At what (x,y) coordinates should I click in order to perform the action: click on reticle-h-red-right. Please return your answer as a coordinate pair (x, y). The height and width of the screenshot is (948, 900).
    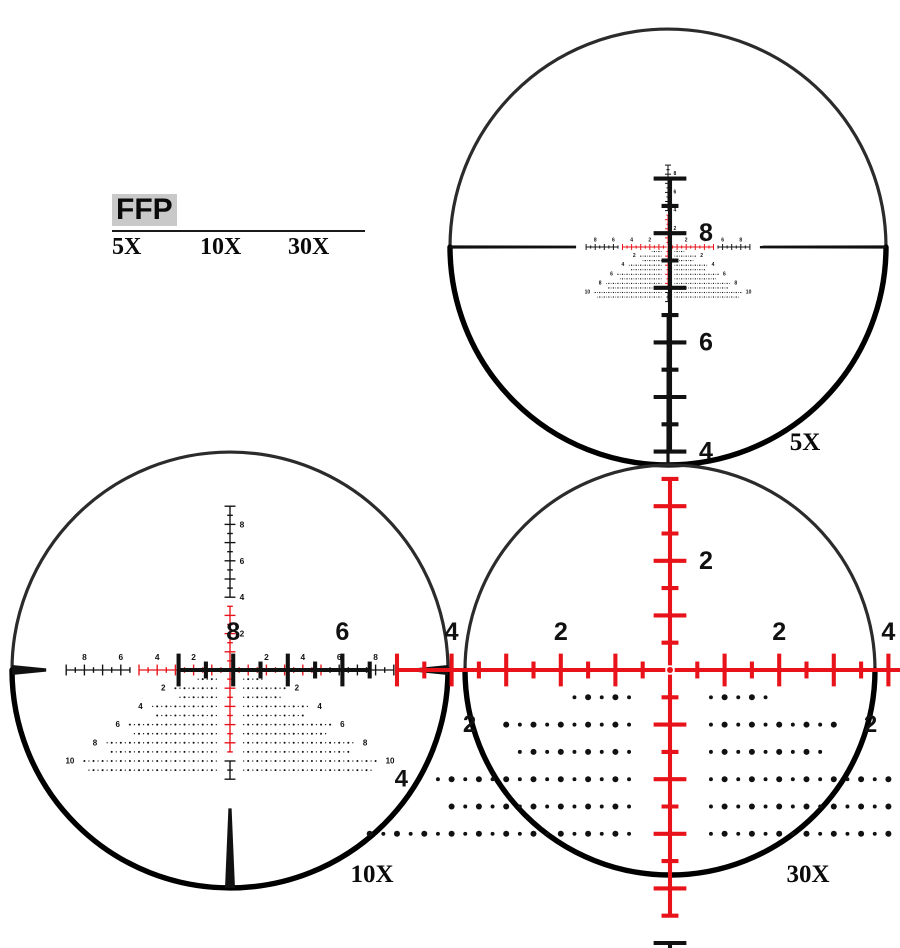
    Looking at the image, I should click on (691, 247).